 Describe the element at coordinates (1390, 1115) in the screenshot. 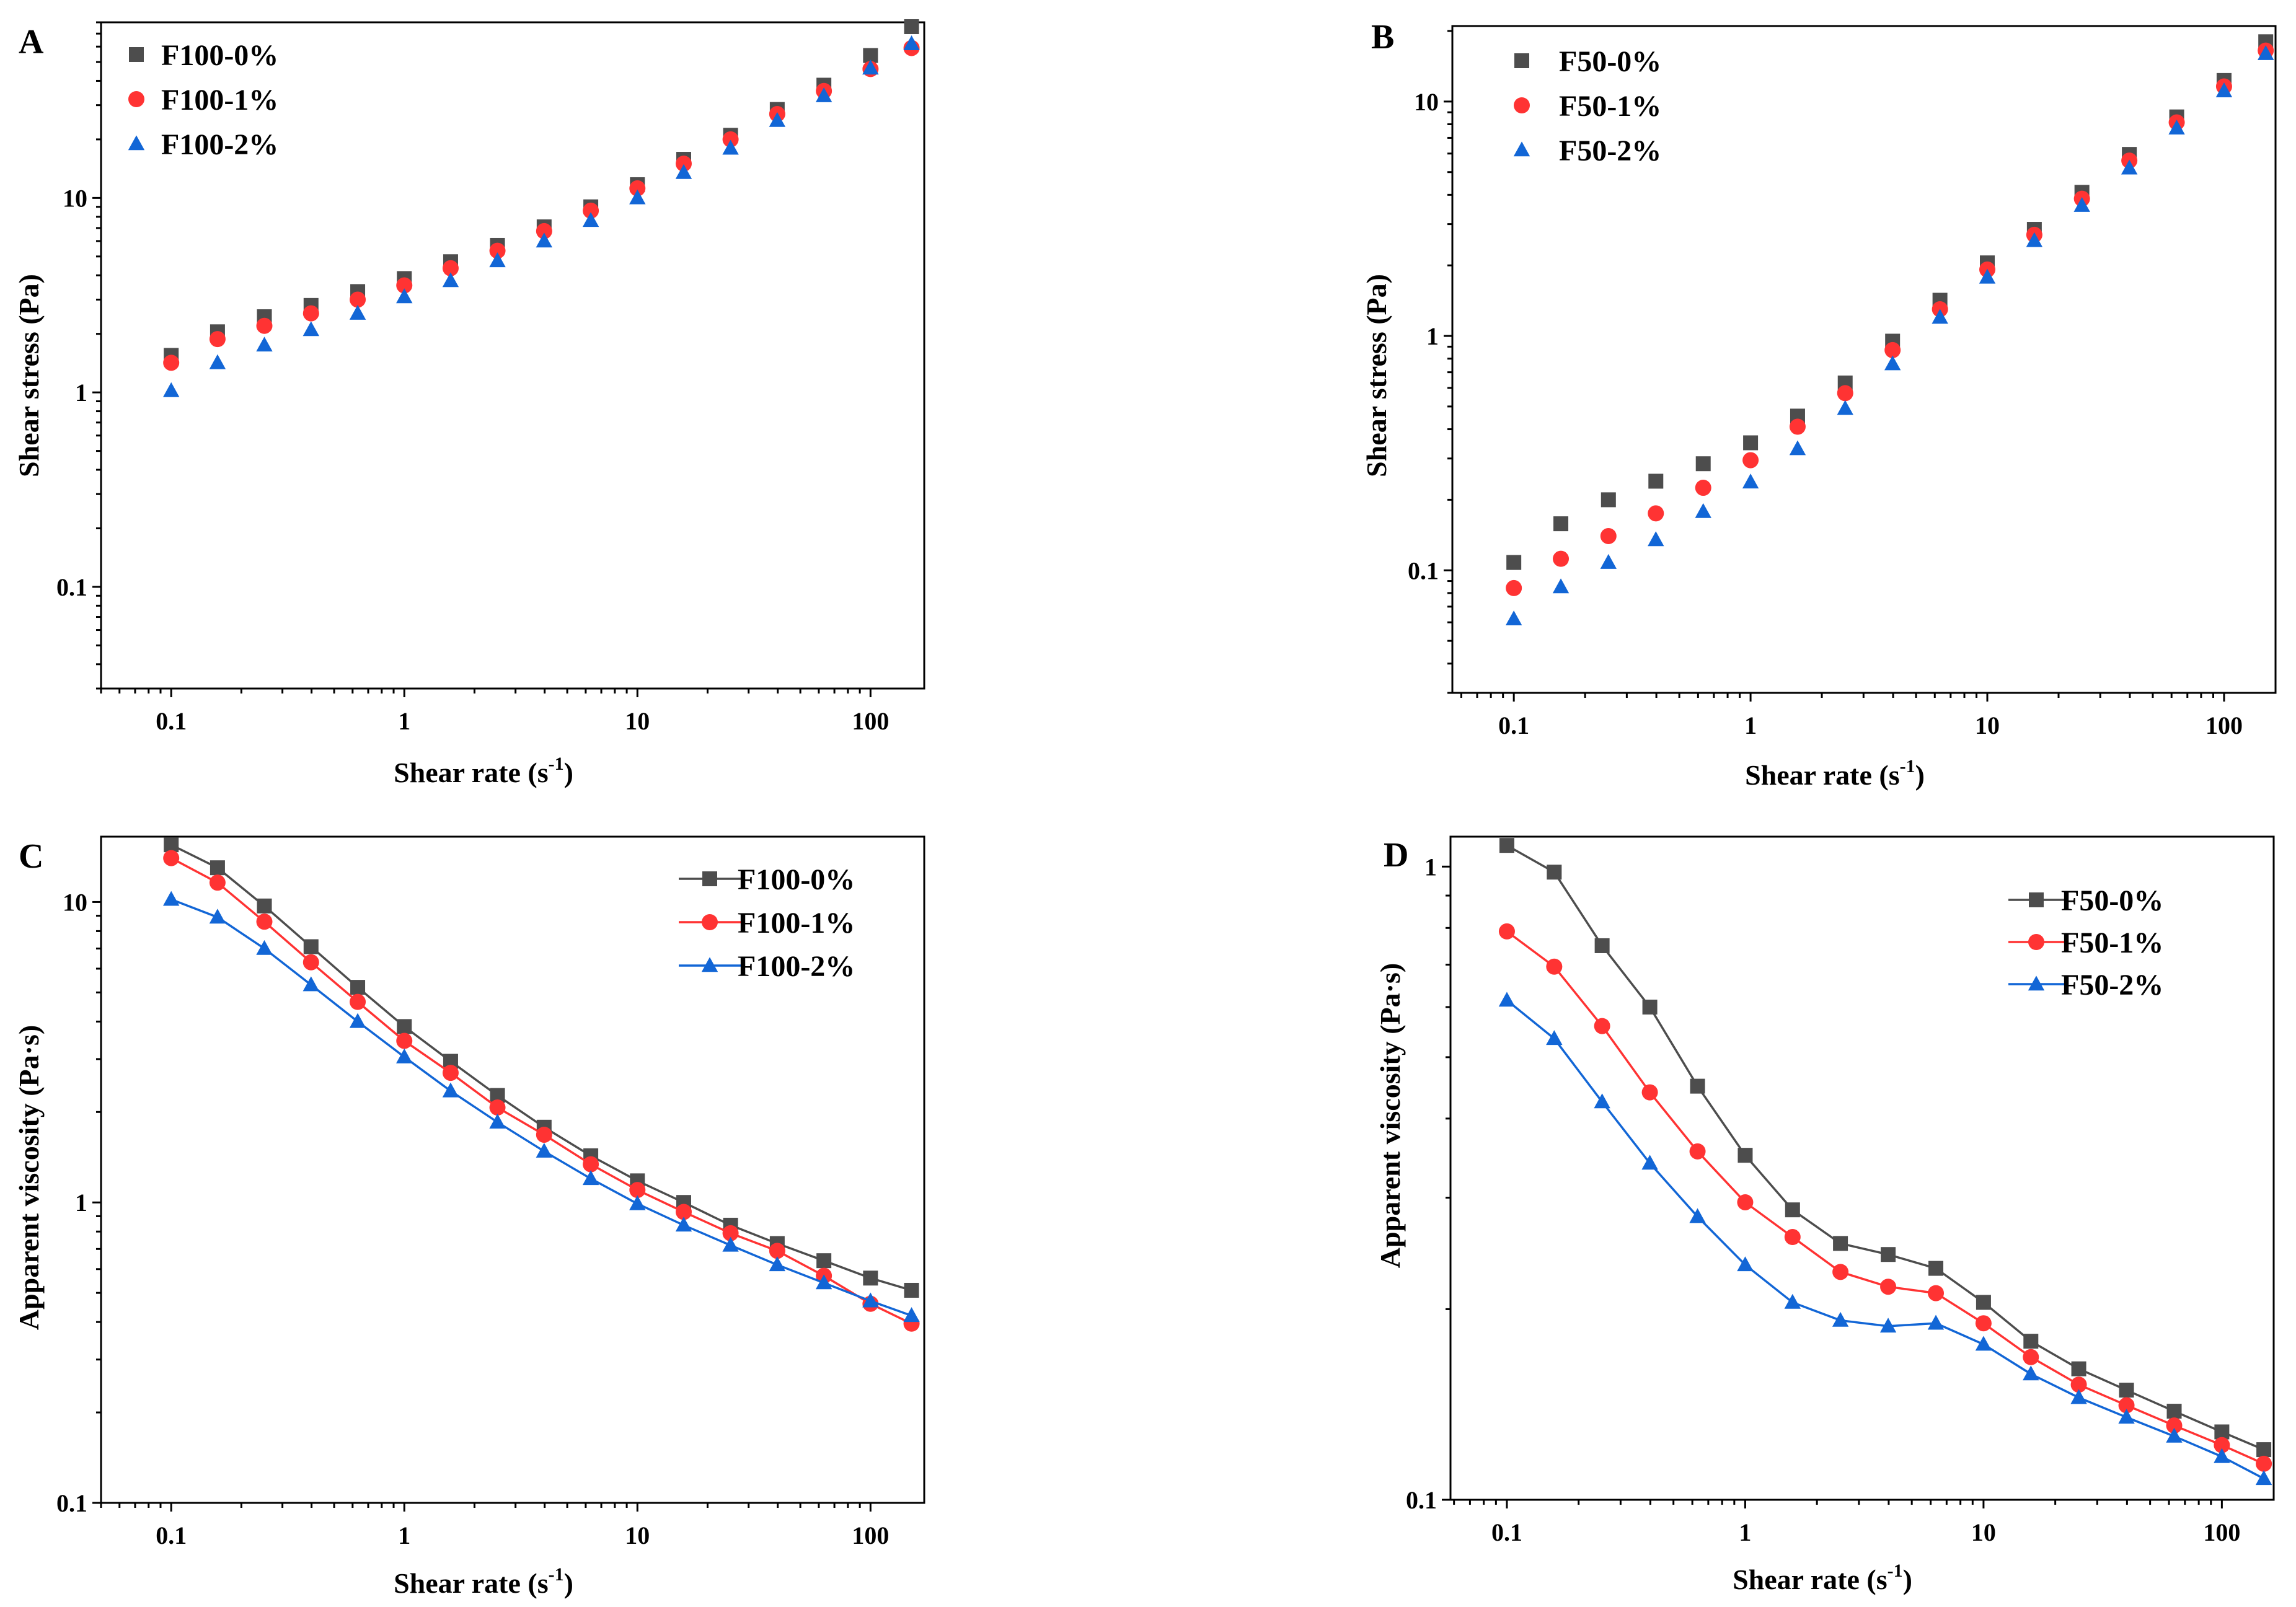

I see `panel-d-y-title: Apparent viscosity (Pa·s)` at that location.